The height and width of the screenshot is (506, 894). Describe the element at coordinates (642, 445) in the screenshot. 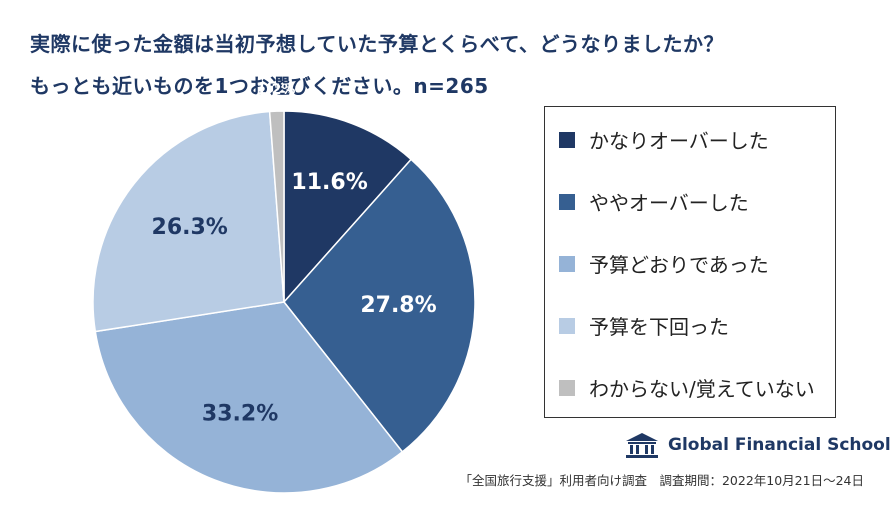

I see `school-building-icon` at that location.